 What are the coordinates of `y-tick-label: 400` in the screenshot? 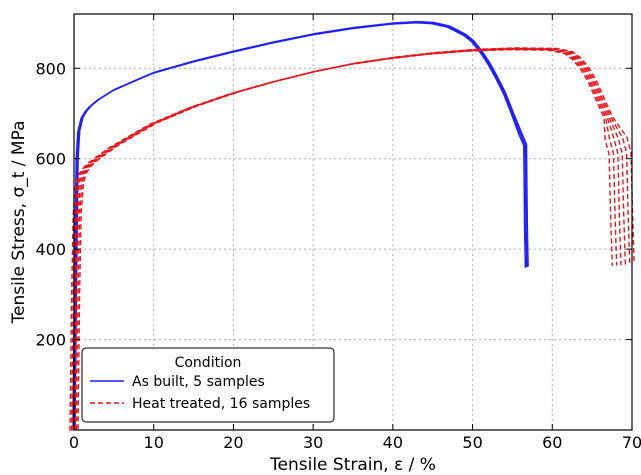 It's located at (50, 249).